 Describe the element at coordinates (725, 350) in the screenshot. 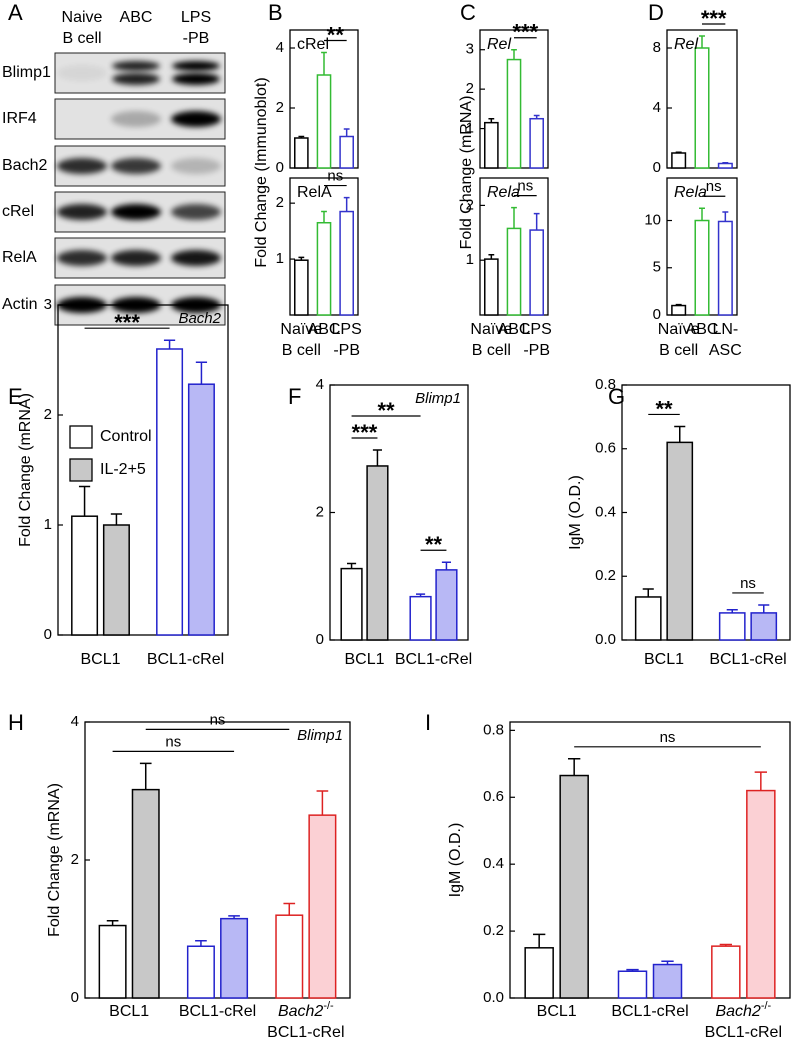

I see `x-tick-label: ASC` at that location.